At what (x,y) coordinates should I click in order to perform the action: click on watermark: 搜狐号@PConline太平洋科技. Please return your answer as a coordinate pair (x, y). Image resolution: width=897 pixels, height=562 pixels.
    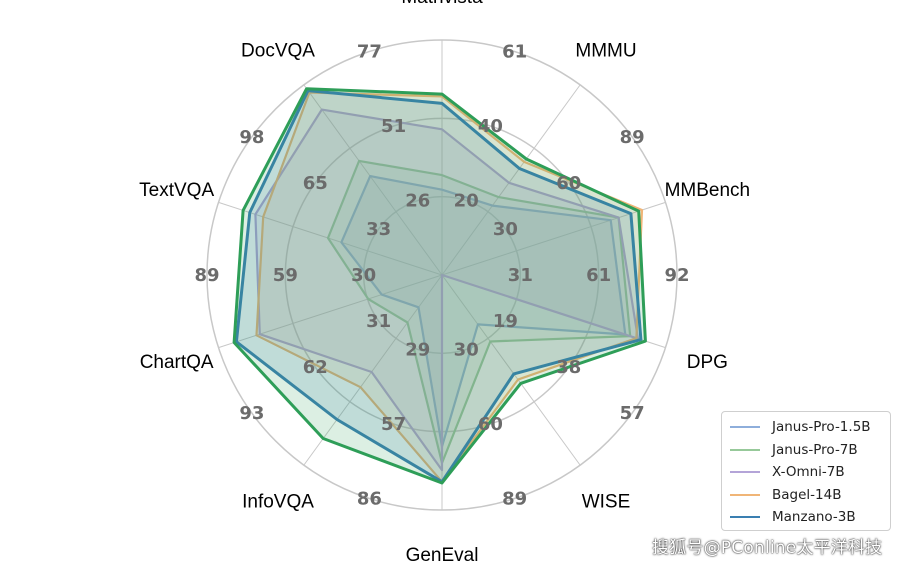
    Looking at the image, I should click on (767, 548).